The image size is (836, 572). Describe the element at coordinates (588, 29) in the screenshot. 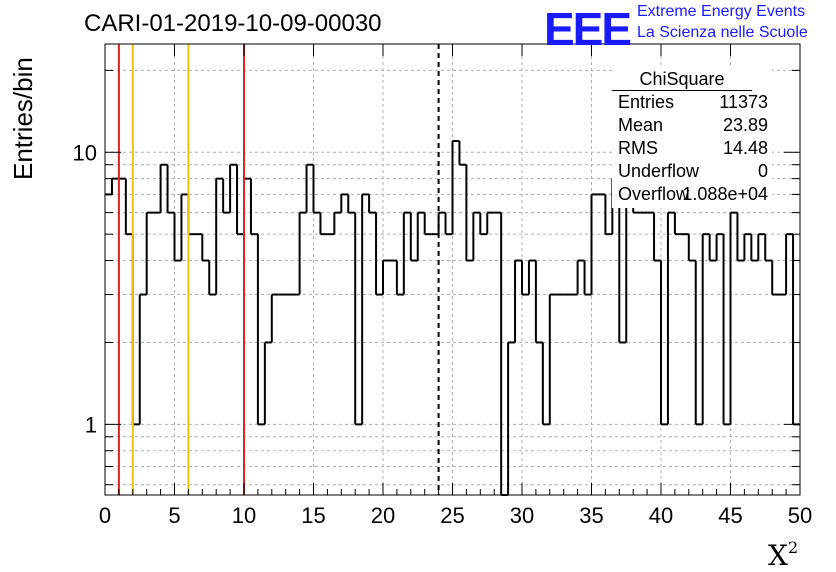

I see `eee-logo-mark: EEE` at that location.